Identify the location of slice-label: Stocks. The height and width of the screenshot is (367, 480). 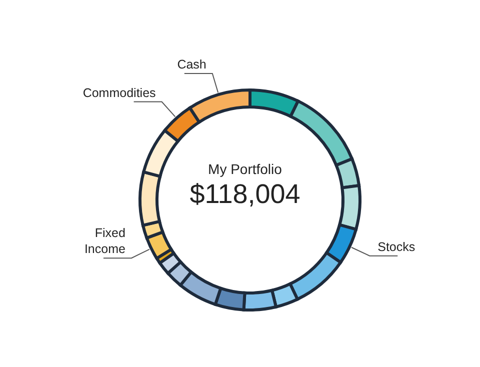
(397, 247).